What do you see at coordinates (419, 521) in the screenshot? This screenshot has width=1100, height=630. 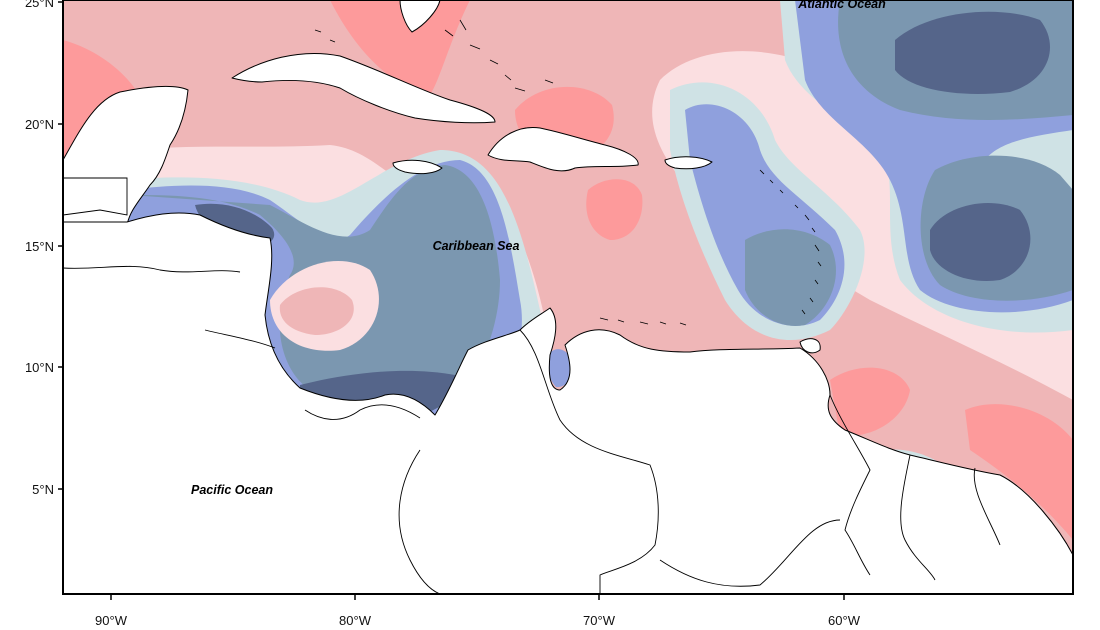 I see `border-colombia-brazil` at bounding box center [419, 521].